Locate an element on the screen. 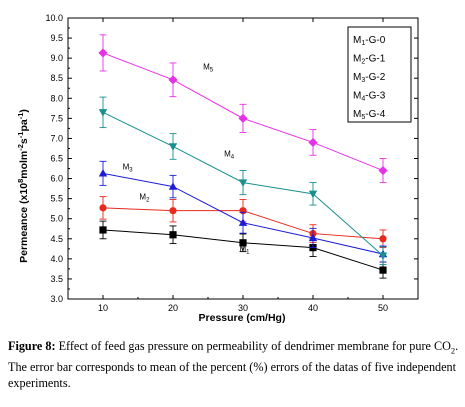  y-tick-label: 8.5 is located at coordinates (56, 78).